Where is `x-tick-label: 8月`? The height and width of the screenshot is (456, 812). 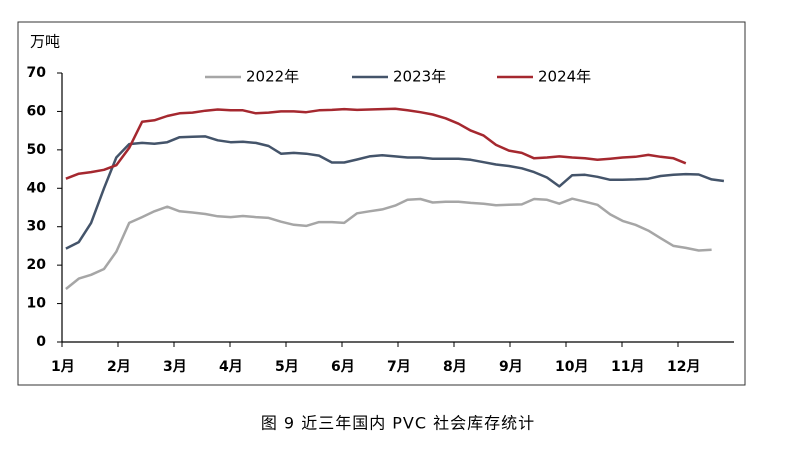
x-tick-label: 8月 is located at coordinates (455, 367).